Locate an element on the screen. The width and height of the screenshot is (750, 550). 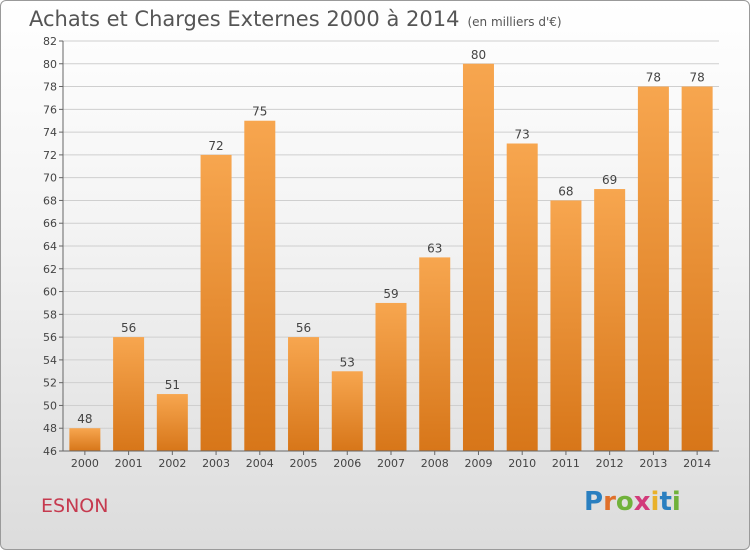
bar-2007 is located at coordinates (391, 376).